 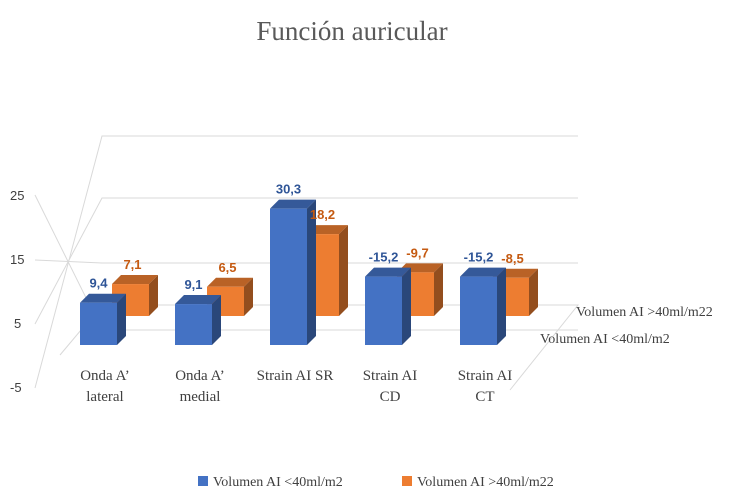 I want to click on legend-label-series-2: Volumen AI >40ml/m22, so click(x=485, y=482).